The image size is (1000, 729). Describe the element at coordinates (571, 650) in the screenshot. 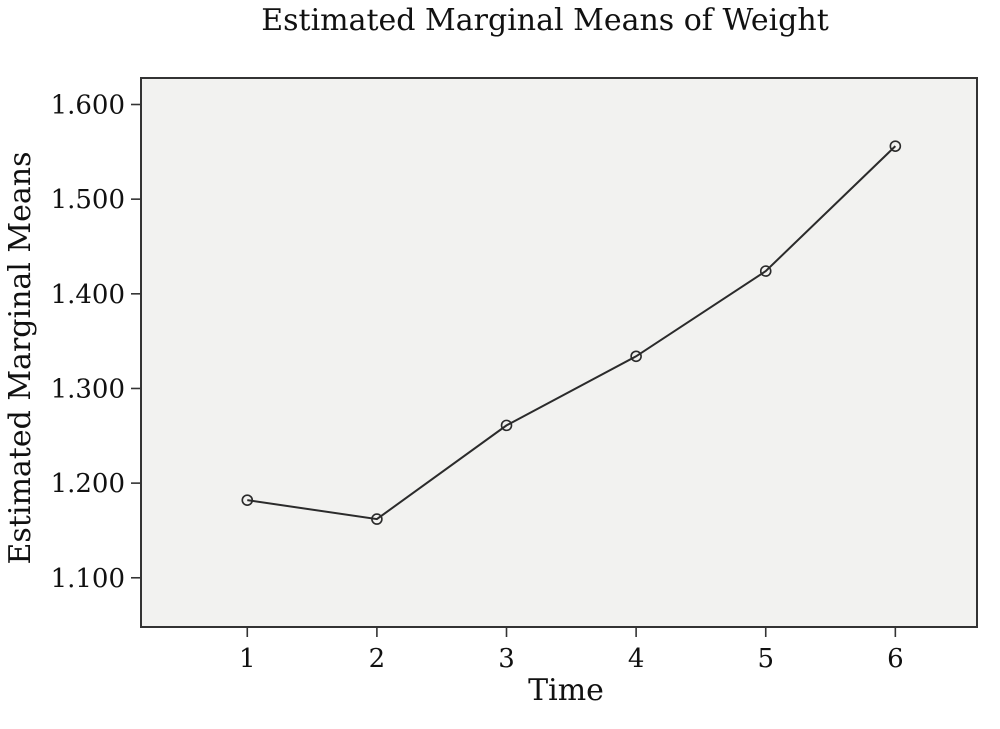

I see `x-axis: 1 2 3 4 5 6` at that location.